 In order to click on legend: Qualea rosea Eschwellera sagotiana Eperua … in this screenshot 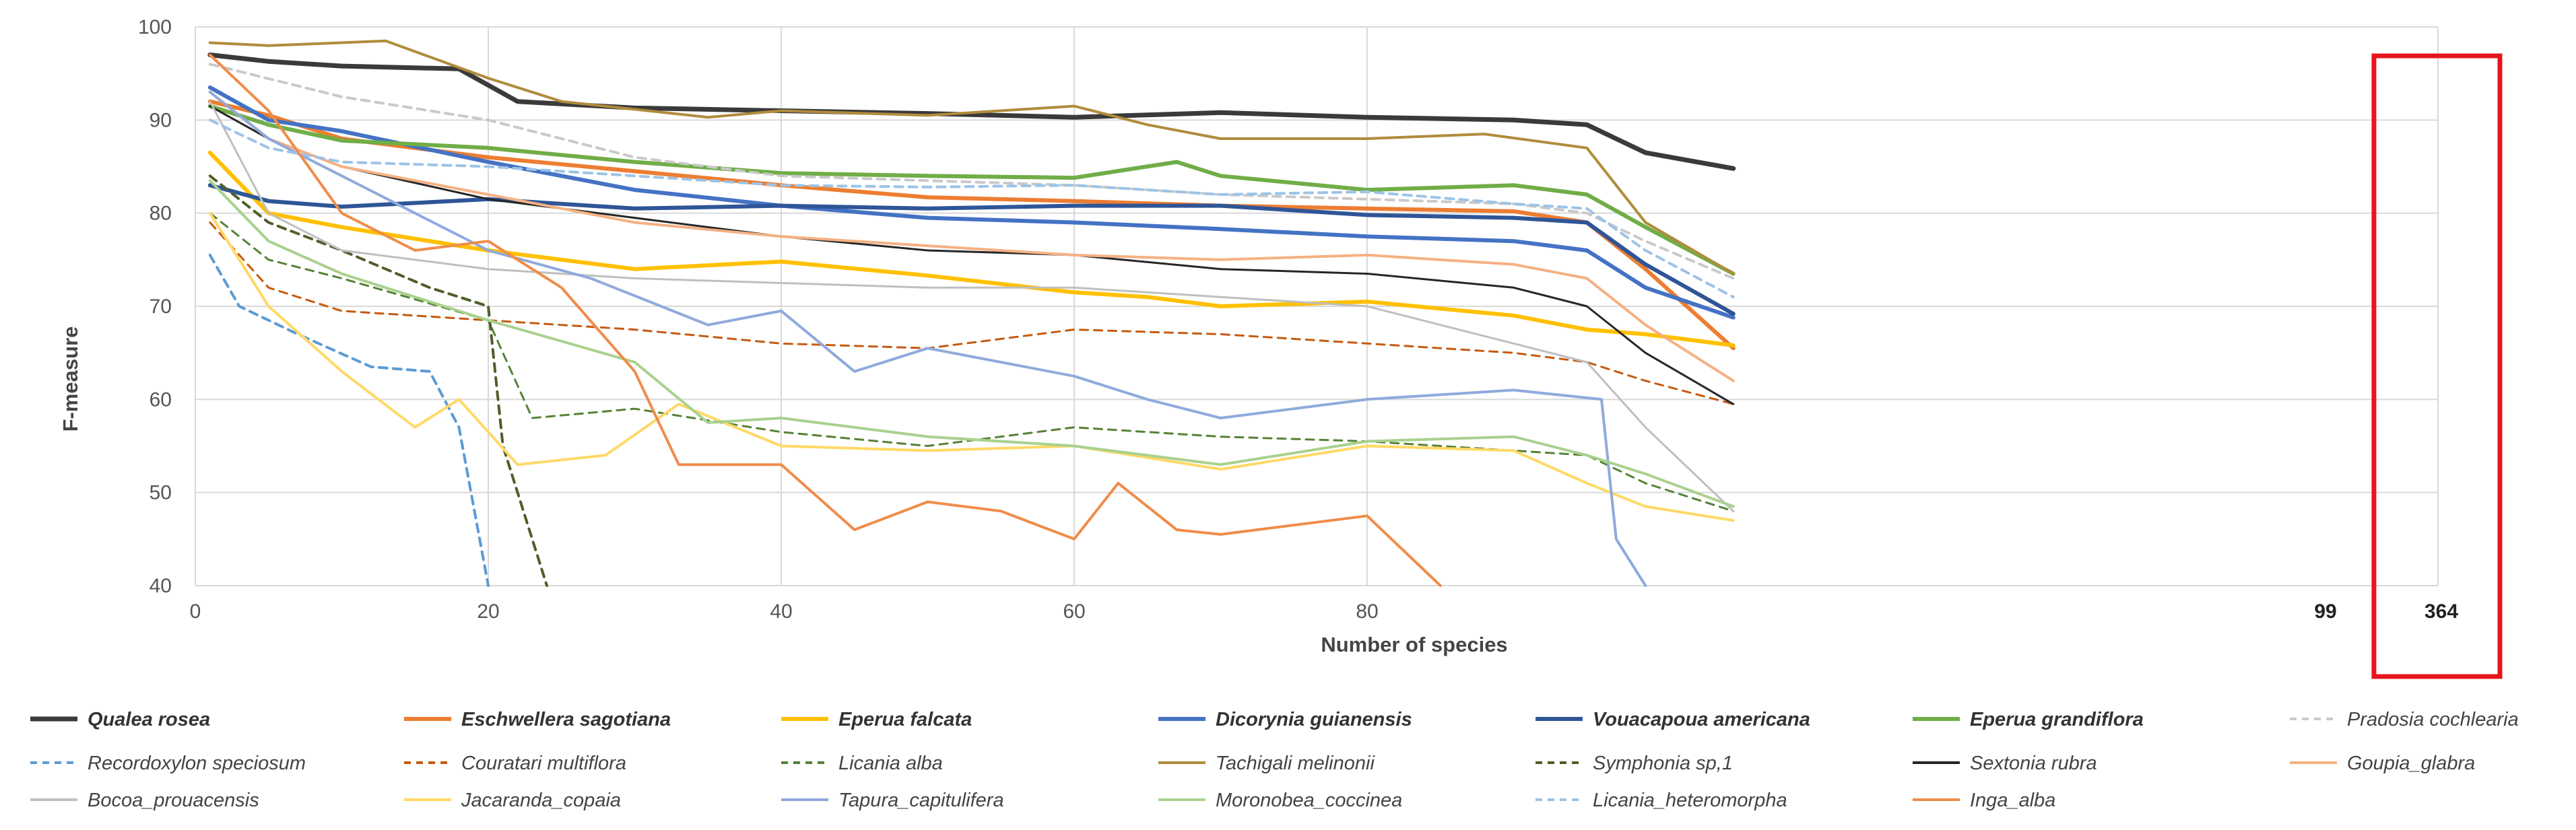, I will do `click(1274, 760)`.